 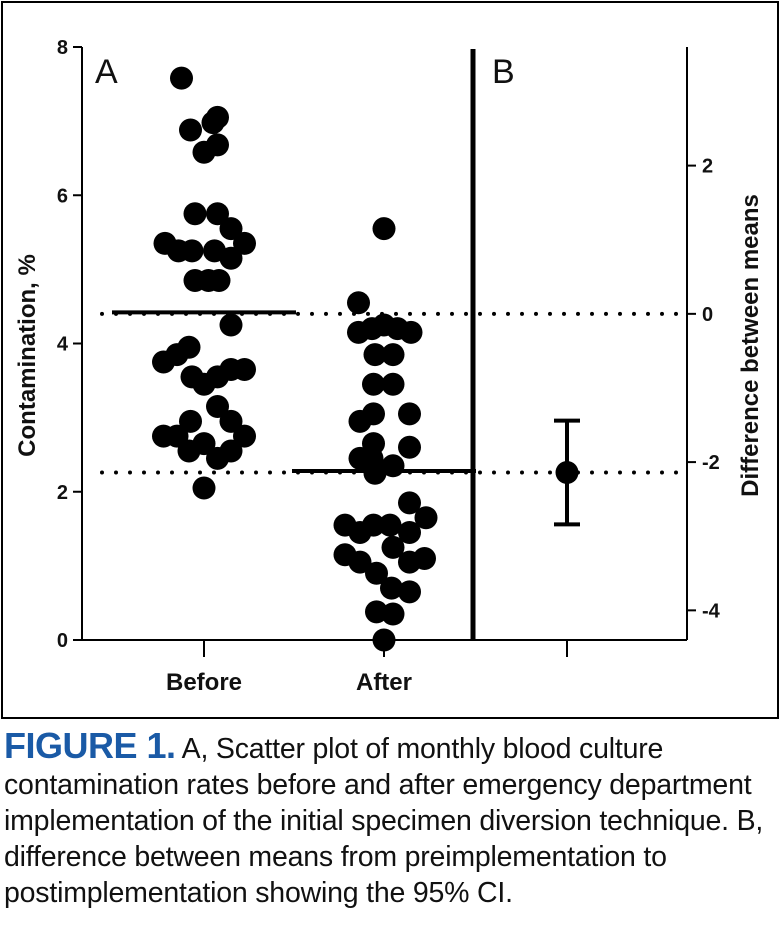 What do you see at coordinates (567, 472) in the screenshot?
I see `difference-mean-point` at bounding box center [567, 472].